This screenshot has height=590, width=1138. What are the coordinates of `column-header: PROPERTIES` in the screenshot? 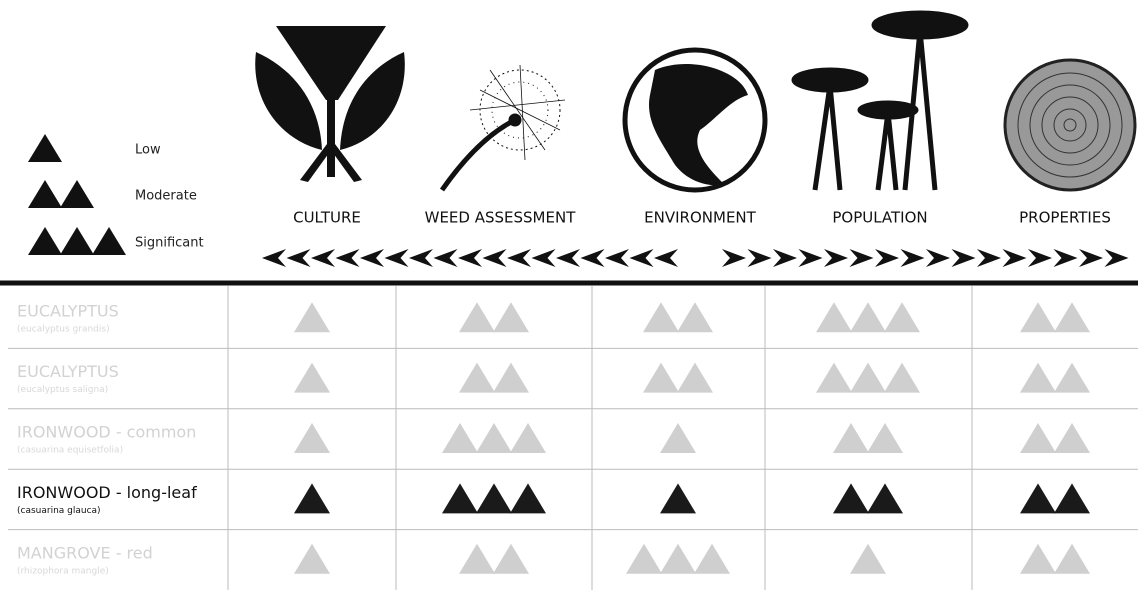 It's located at (1065, 218).